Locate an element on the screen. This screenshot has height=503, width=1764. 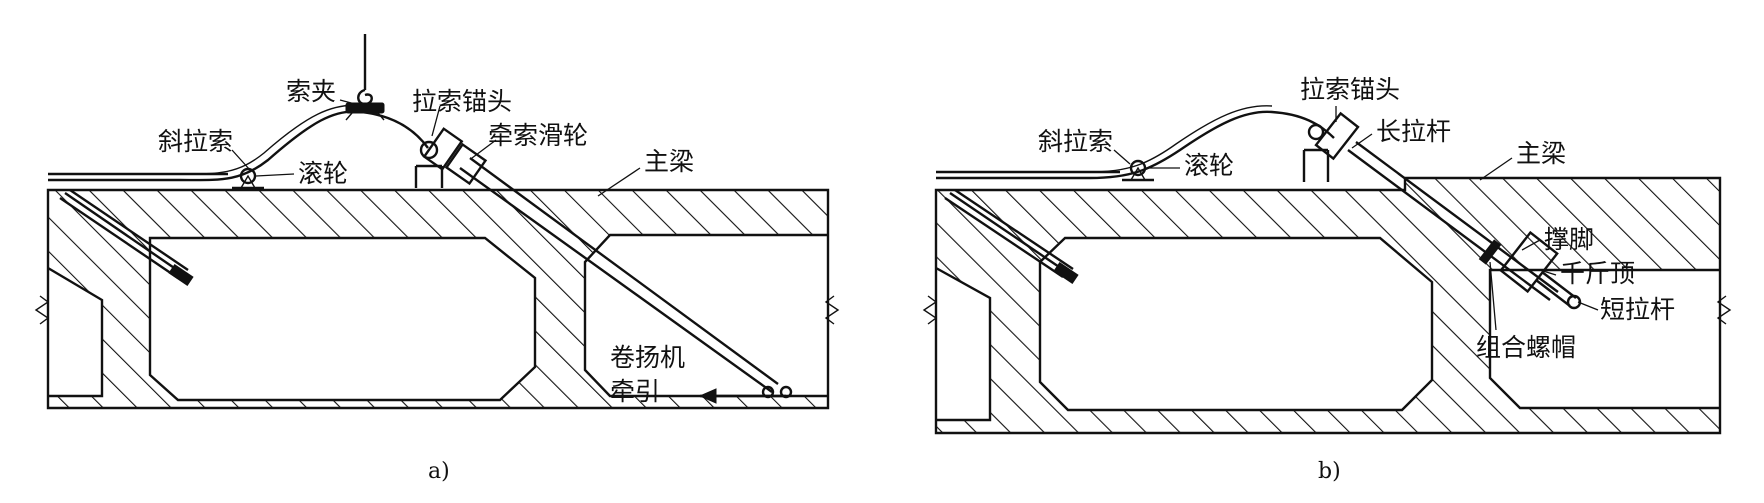
leader-stay-b is located at coordinates (1122, 157).